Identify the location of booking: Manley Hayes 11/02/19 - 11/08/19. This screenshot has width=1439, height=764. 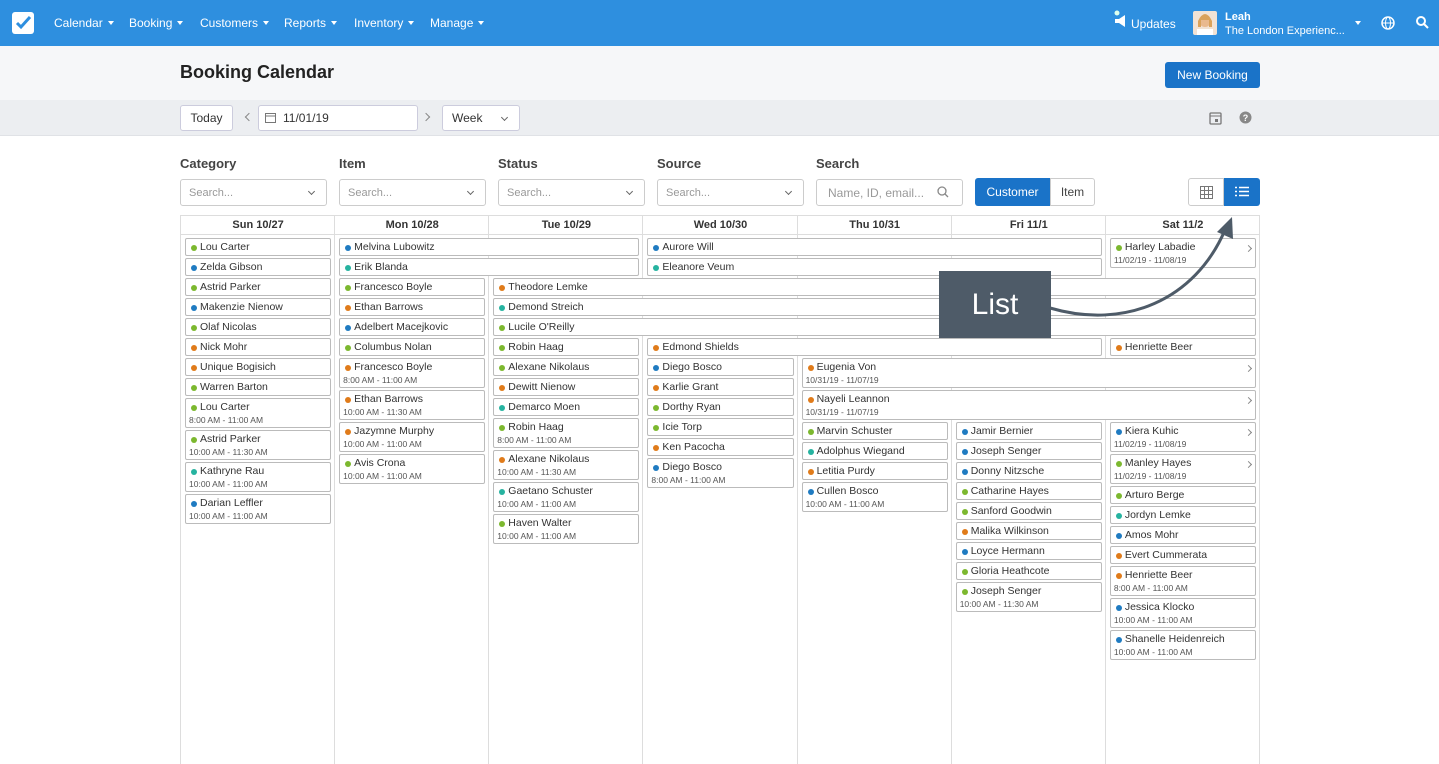
(1182, 469).